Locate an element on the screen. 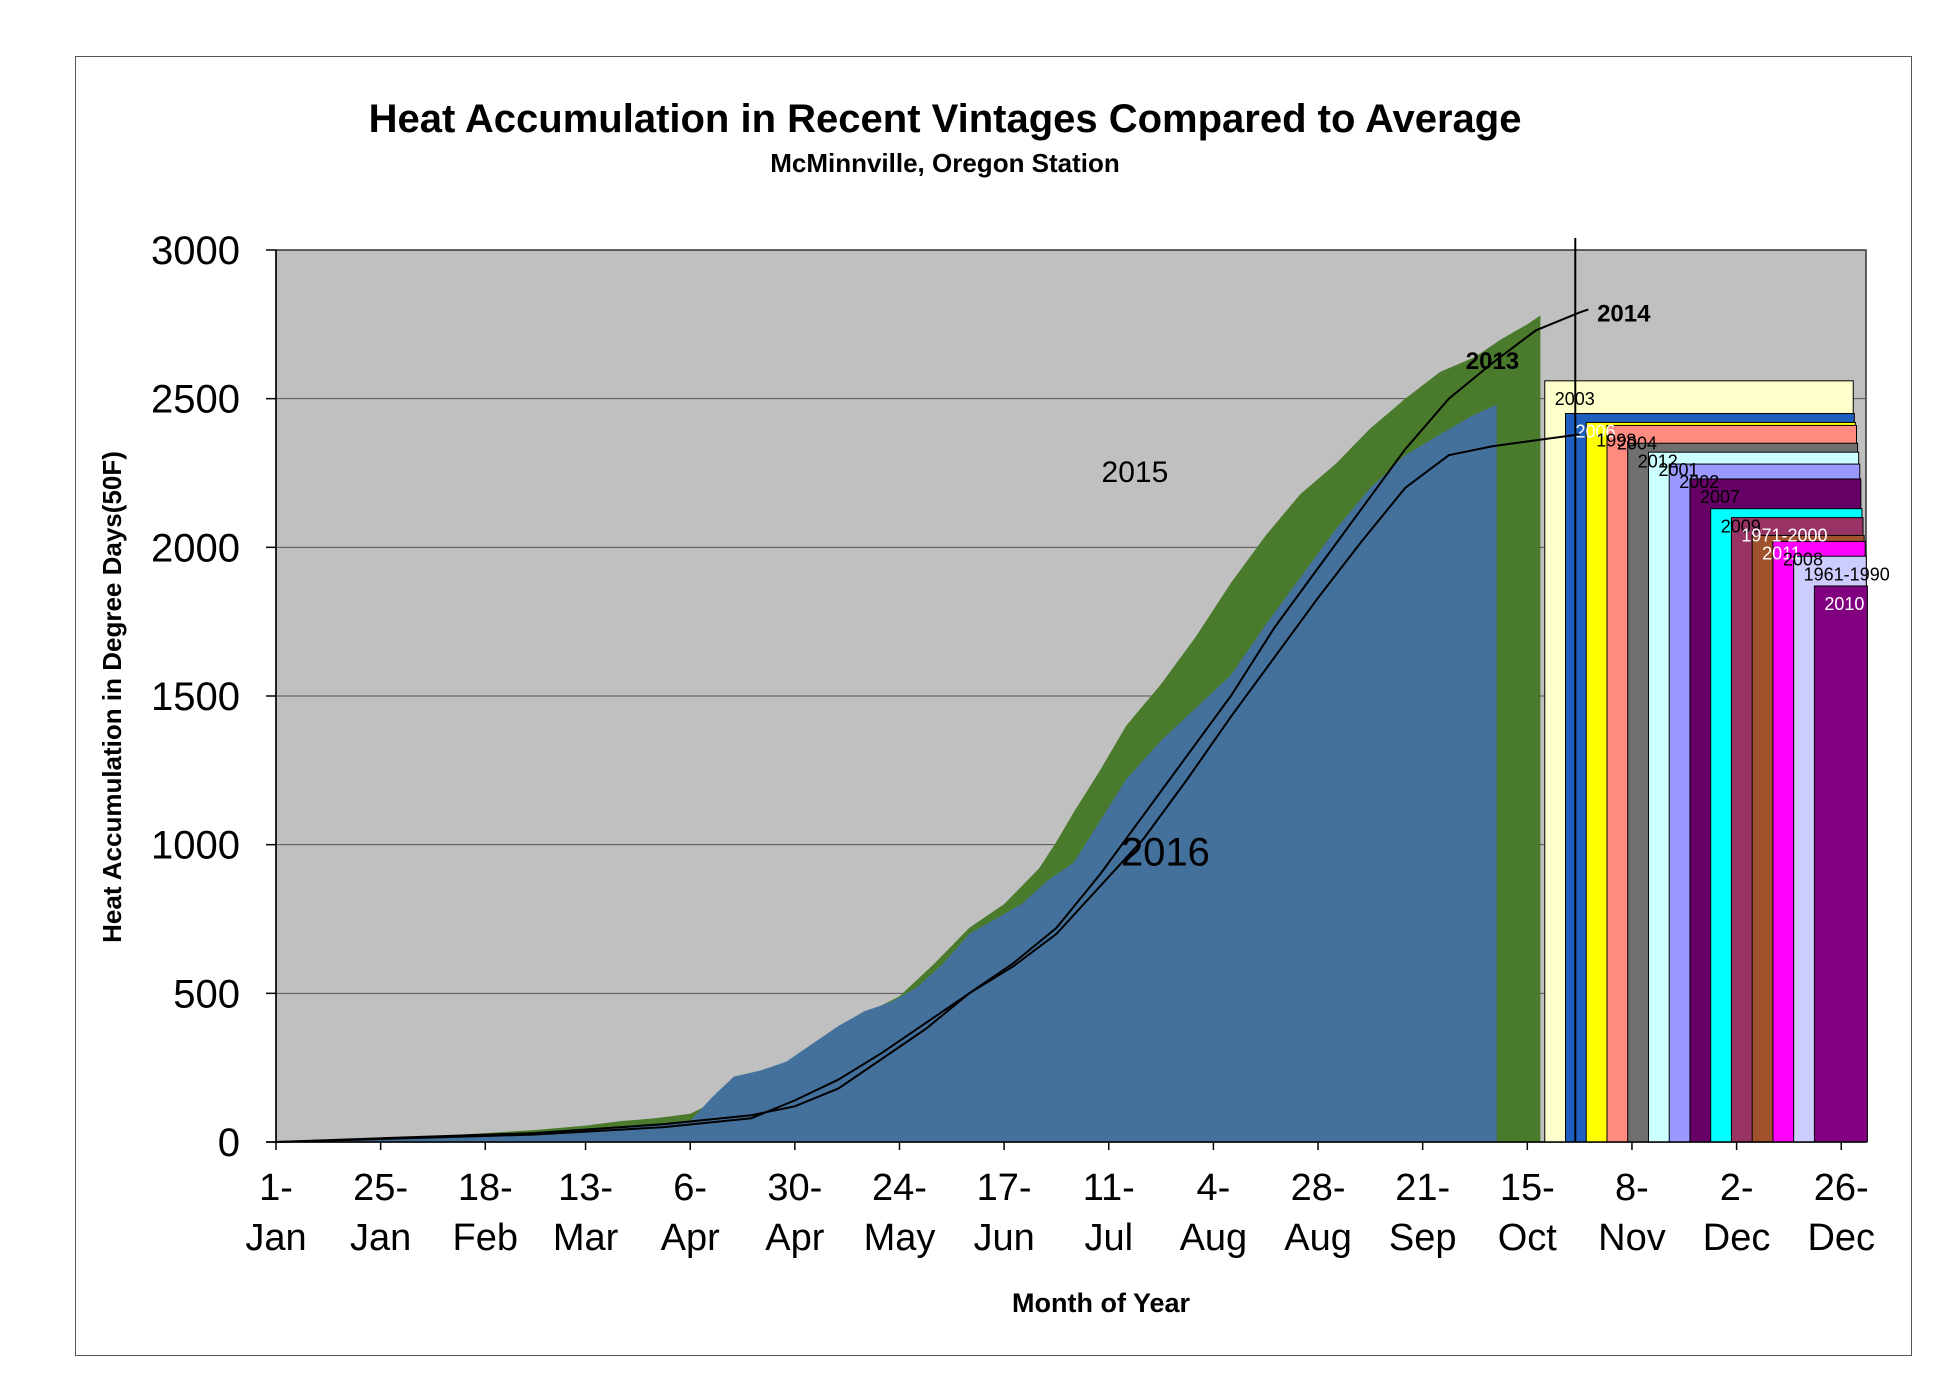 Image resolution: width=1942 pixels, height=1382 pixels. ending-label-2010: 2010 is located at coordinates (1844, 604).